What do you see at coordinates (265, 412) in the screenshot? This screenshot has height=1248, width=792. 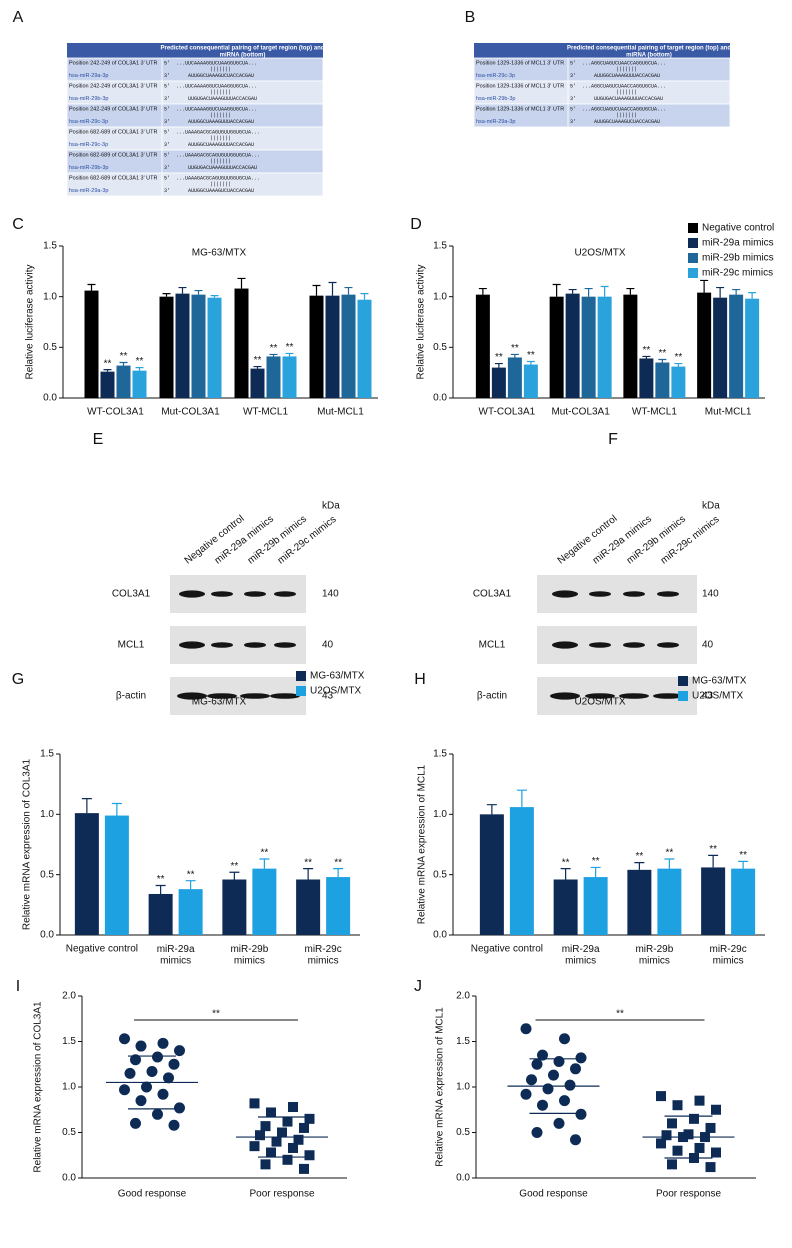 I see `x-tick-label: WT-MCL1` at bounding box center [265, 412].